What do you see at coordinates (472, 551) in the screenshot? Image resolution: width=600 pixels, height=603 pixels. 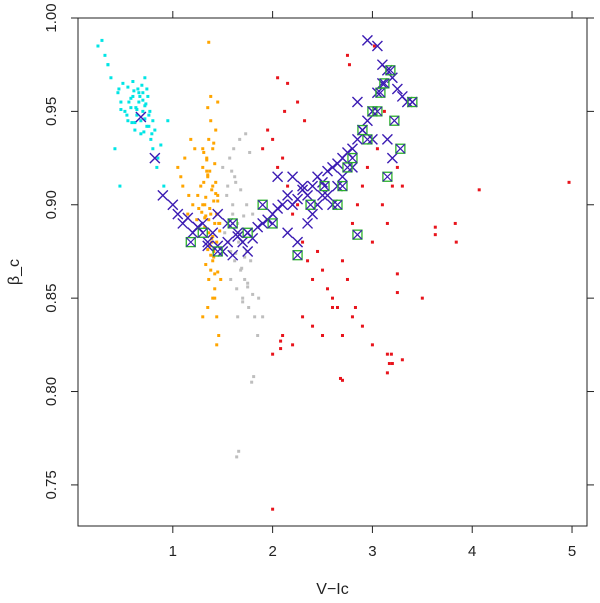 I see `x-tick-label: 4` at bounding box center [472, 551].